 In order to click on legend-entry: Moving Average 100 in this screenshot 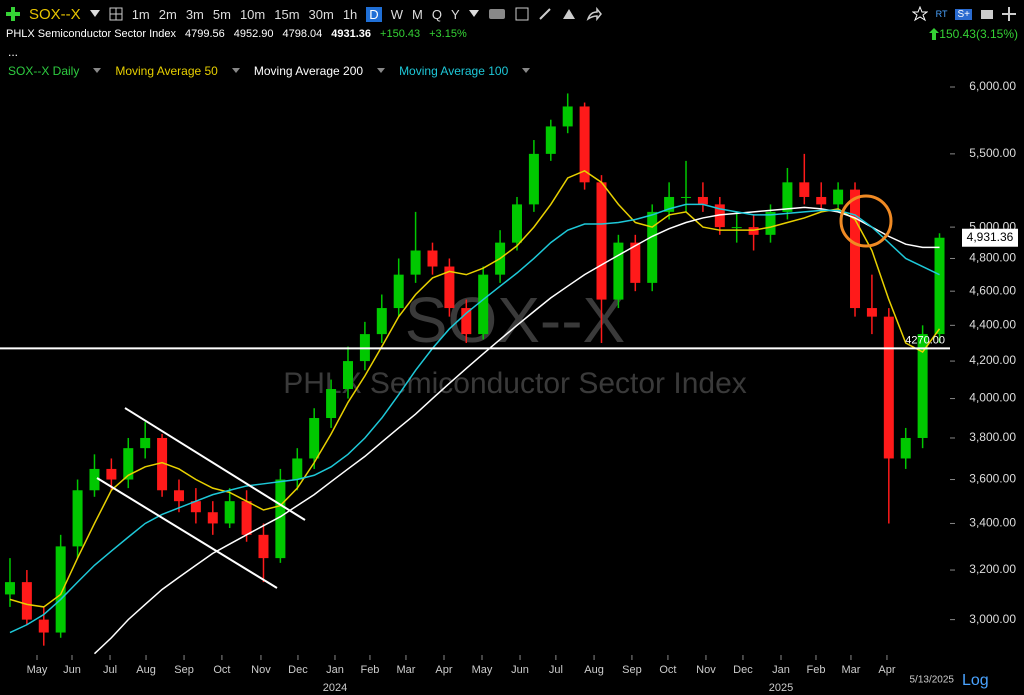, I will do `click(454, 71)`.